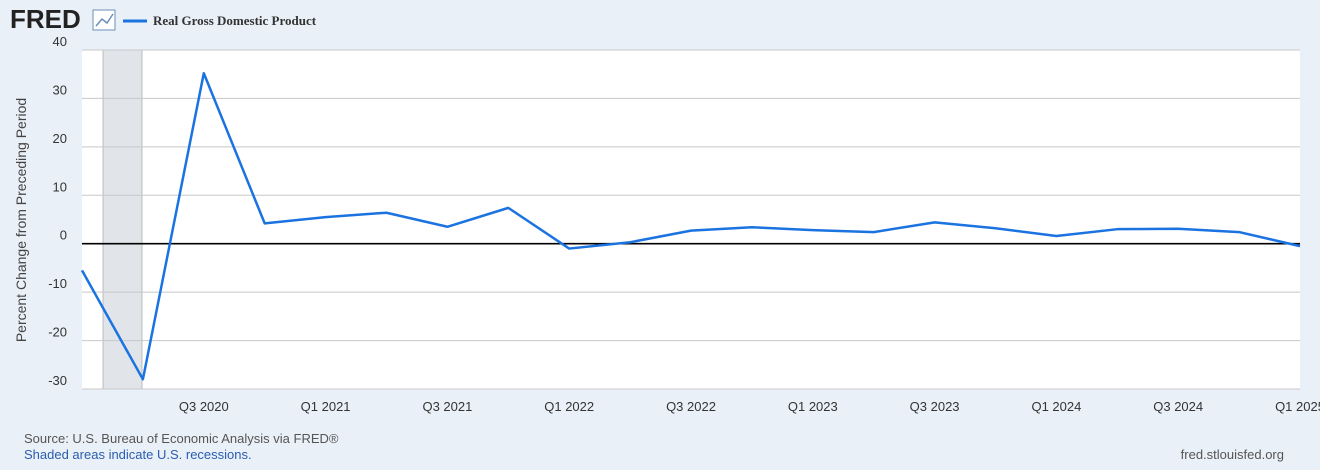 The image size is (1320, 470). I want to click on x-tick-label: Q1 2025, so click(1297, 406).